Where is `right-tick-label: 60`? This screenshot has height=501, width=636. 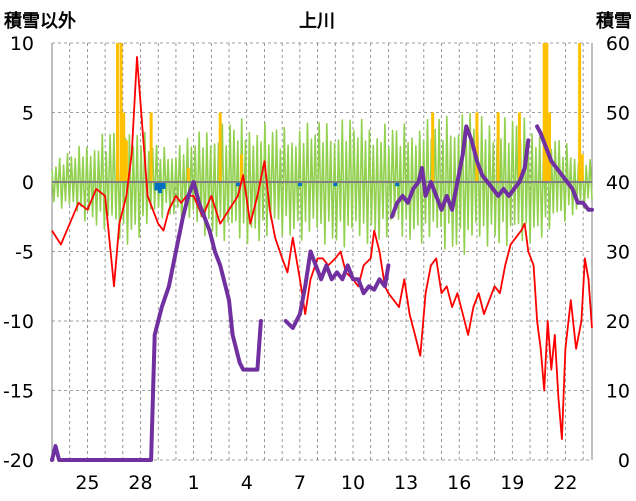 right-tick-label: 60 is located at coordinates (618, 44).